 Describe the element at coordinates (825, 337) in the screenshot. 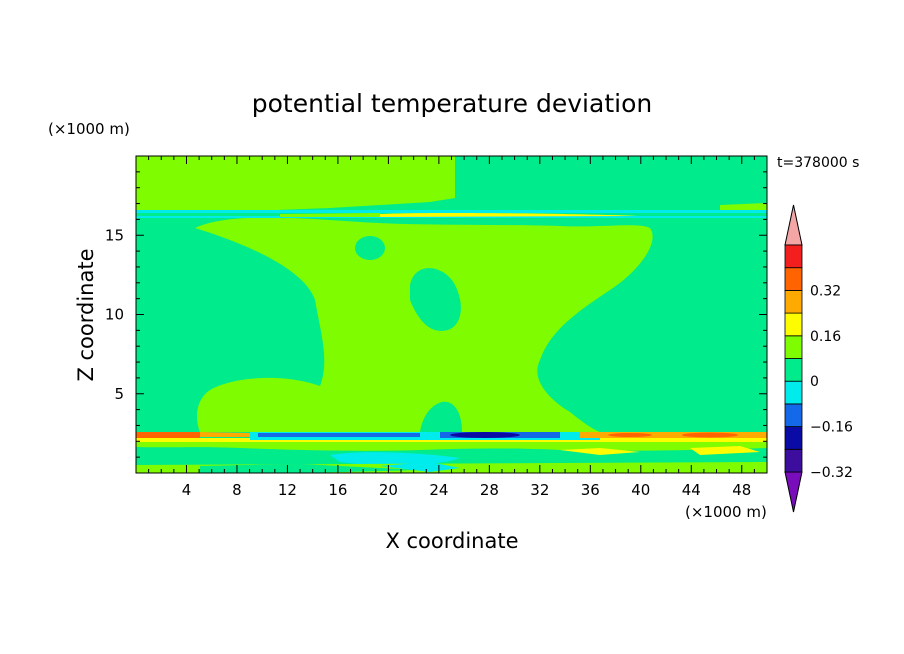

I see `colorbar-label: 0.16` at that location.